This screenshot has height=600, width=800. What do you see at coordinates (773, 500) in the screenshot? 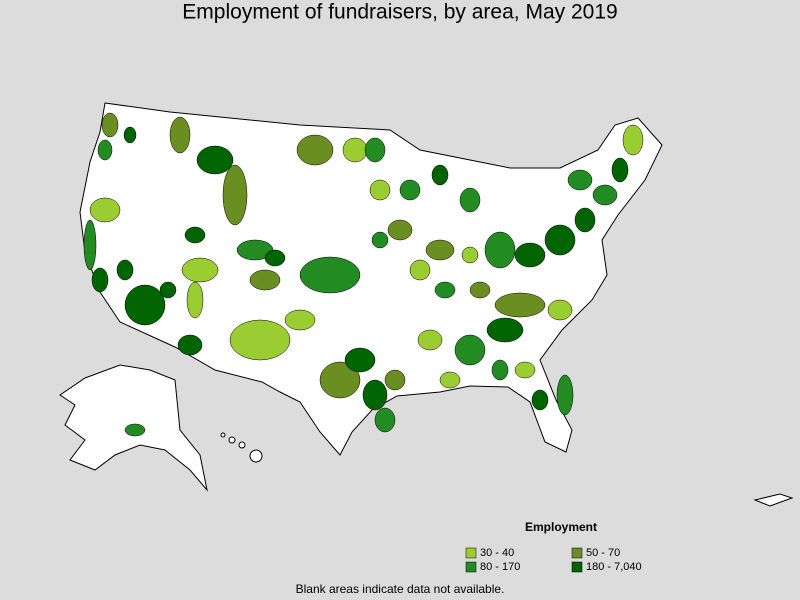
I see `puerto-rico` at bounding box center [773, 500].